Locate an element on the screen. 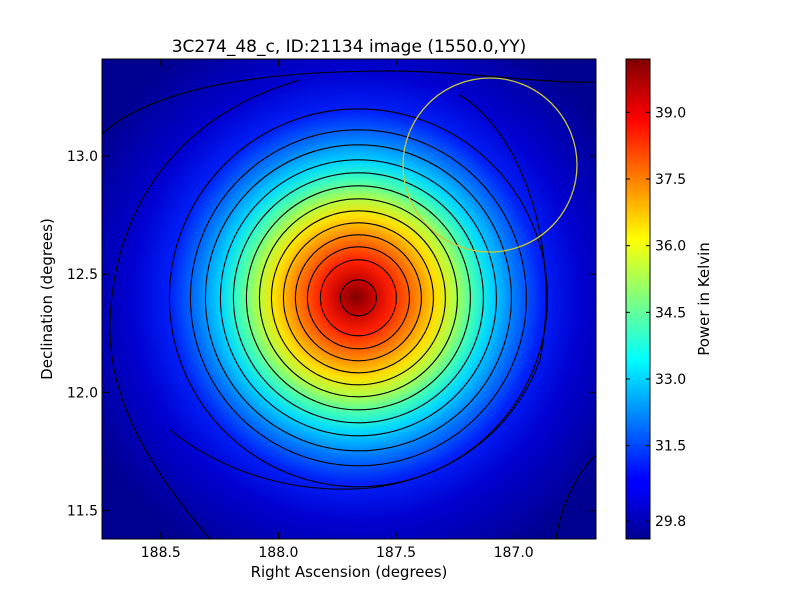 Image resolution: width=800 pixels, height=600 pixels. colorbar-tick-label: 31.5 is located at coordinates (670, 447).